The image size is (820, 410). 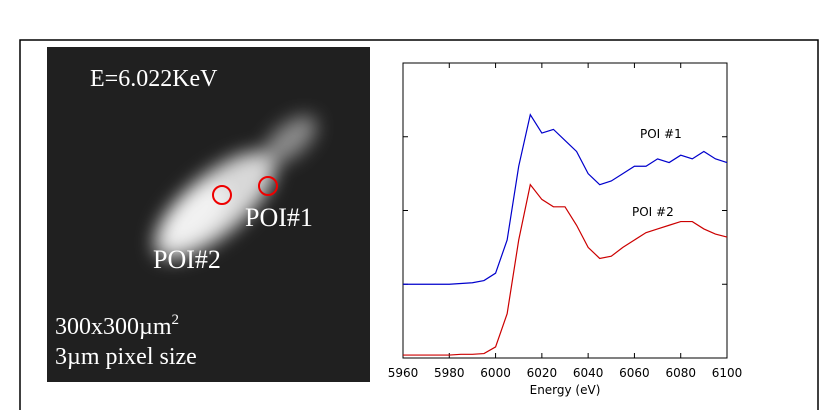 What do you see at coordinates (176, 320) in the screenshot?
I see `field-size-exponent: 2` at bounding box center [176, 320].